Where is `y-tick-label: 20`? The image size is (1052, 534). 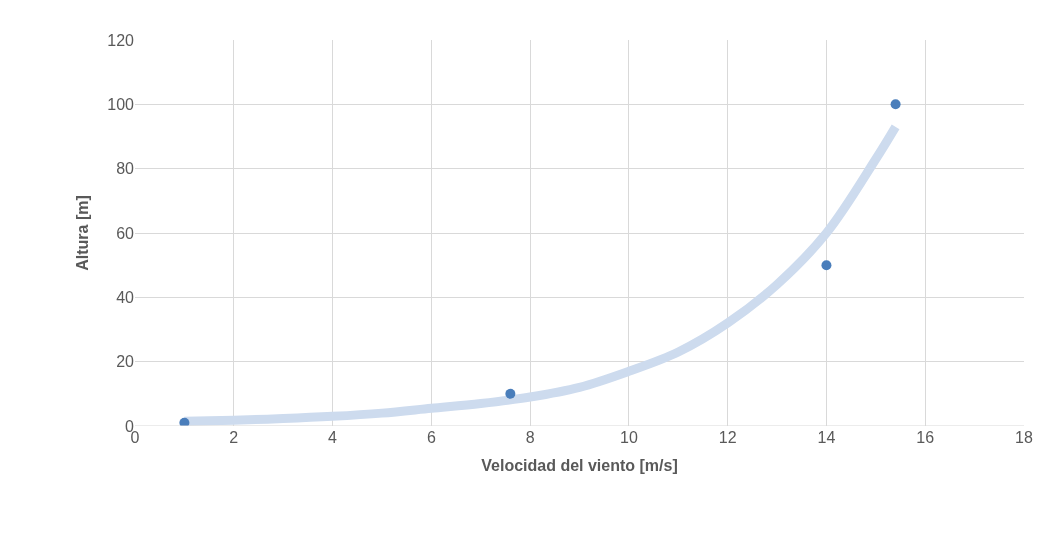 y-tick-label: 20 is located at coordinates (125, 362).